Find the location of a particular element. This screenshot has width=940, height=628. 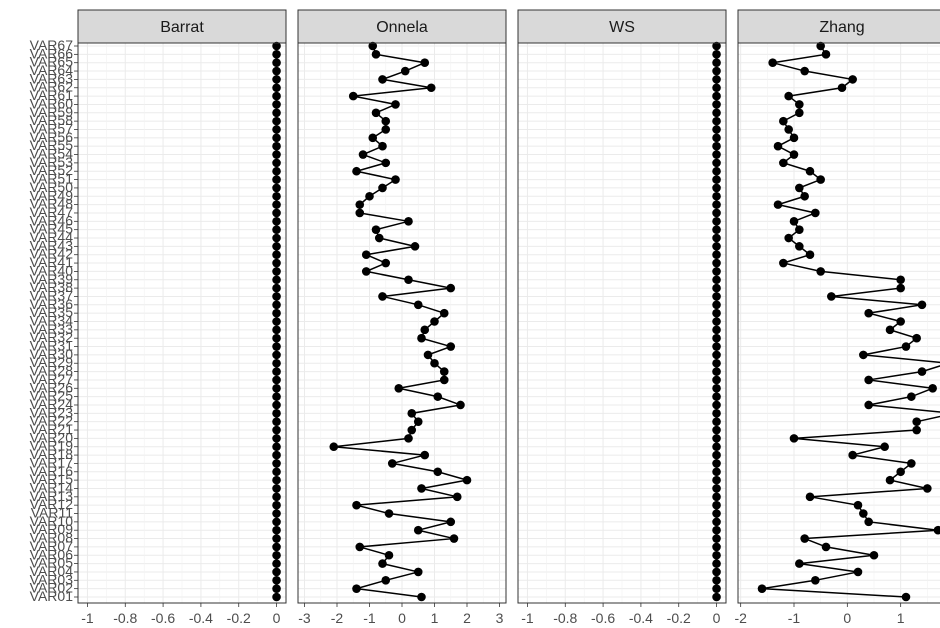

y-tick-label: VAR13 is located at coordinates (52, 496).